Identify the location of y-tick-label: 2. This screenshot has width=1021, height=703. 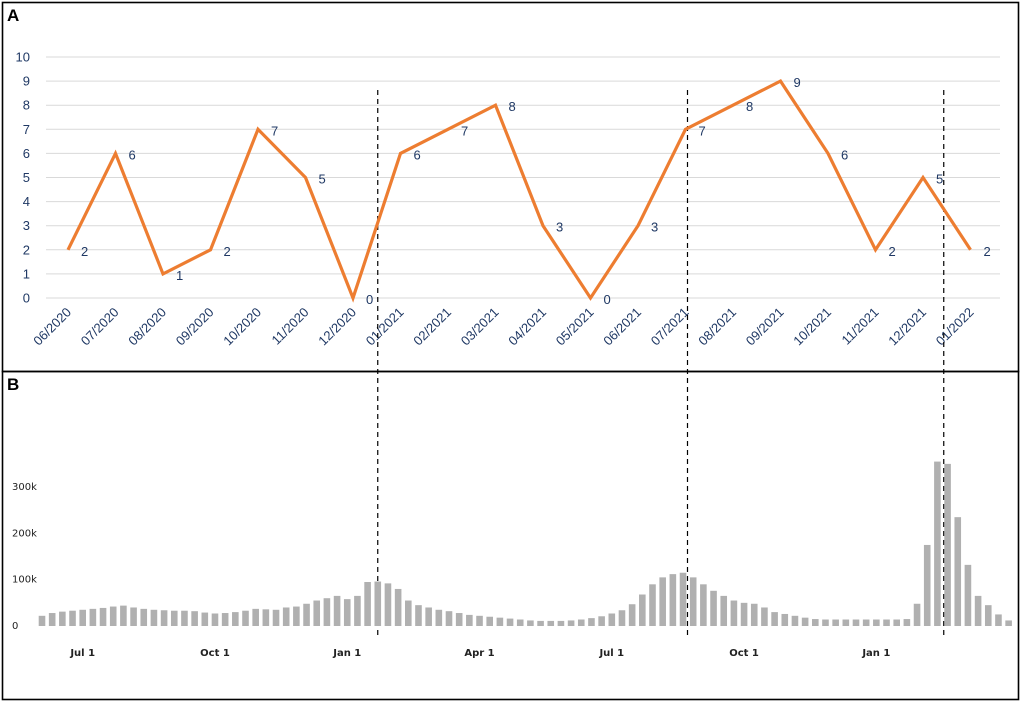
(26, 249).